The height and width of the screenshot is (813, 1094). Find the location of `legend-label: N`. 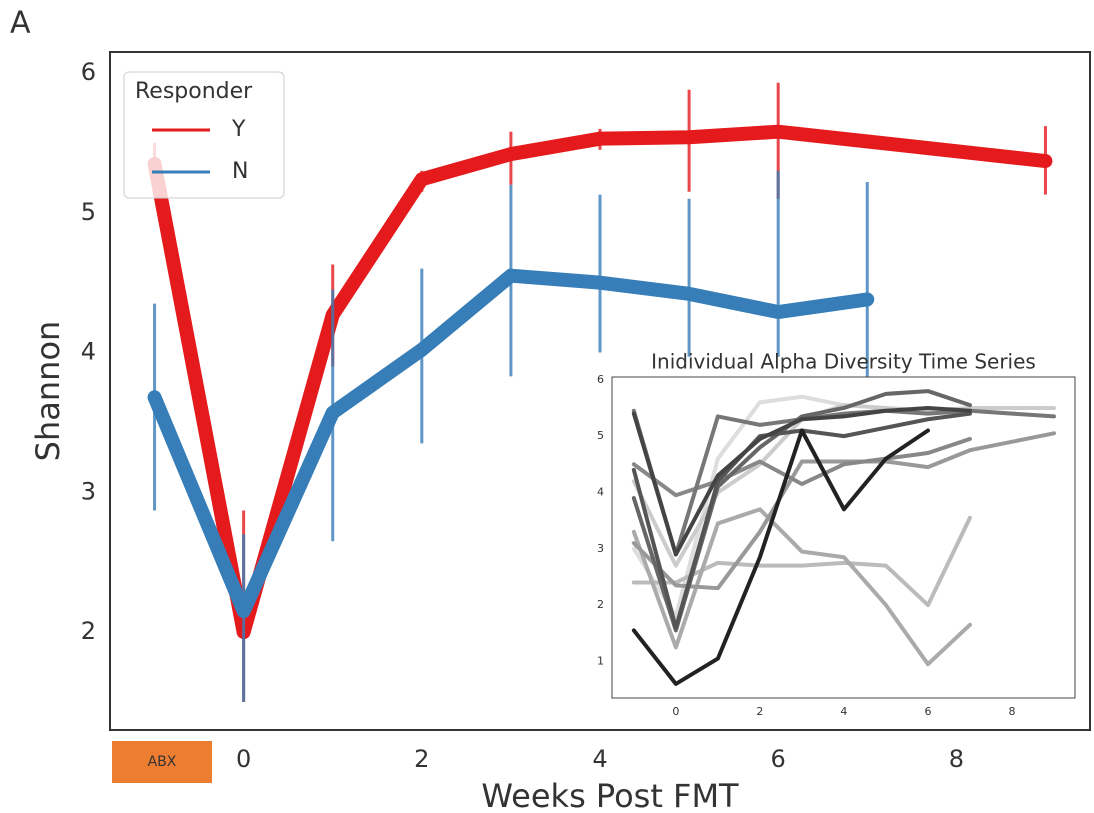

legend-label: N is located at coordinates (240, 171).